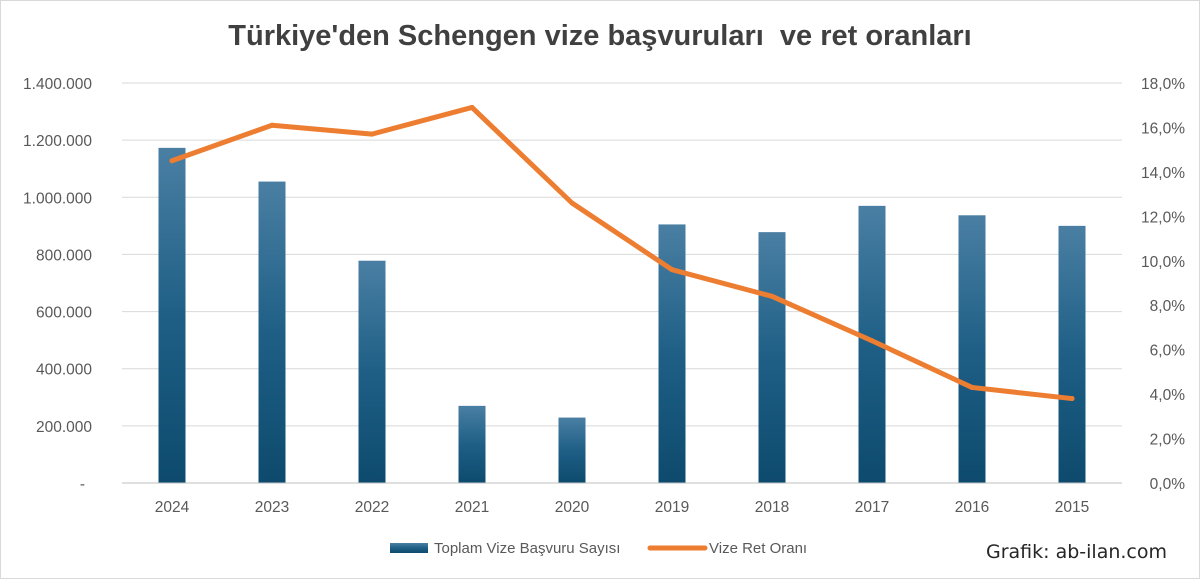 This screenshot has height=579, width=1200. I want to click on legend-swatch-bars, so click(409, 548).